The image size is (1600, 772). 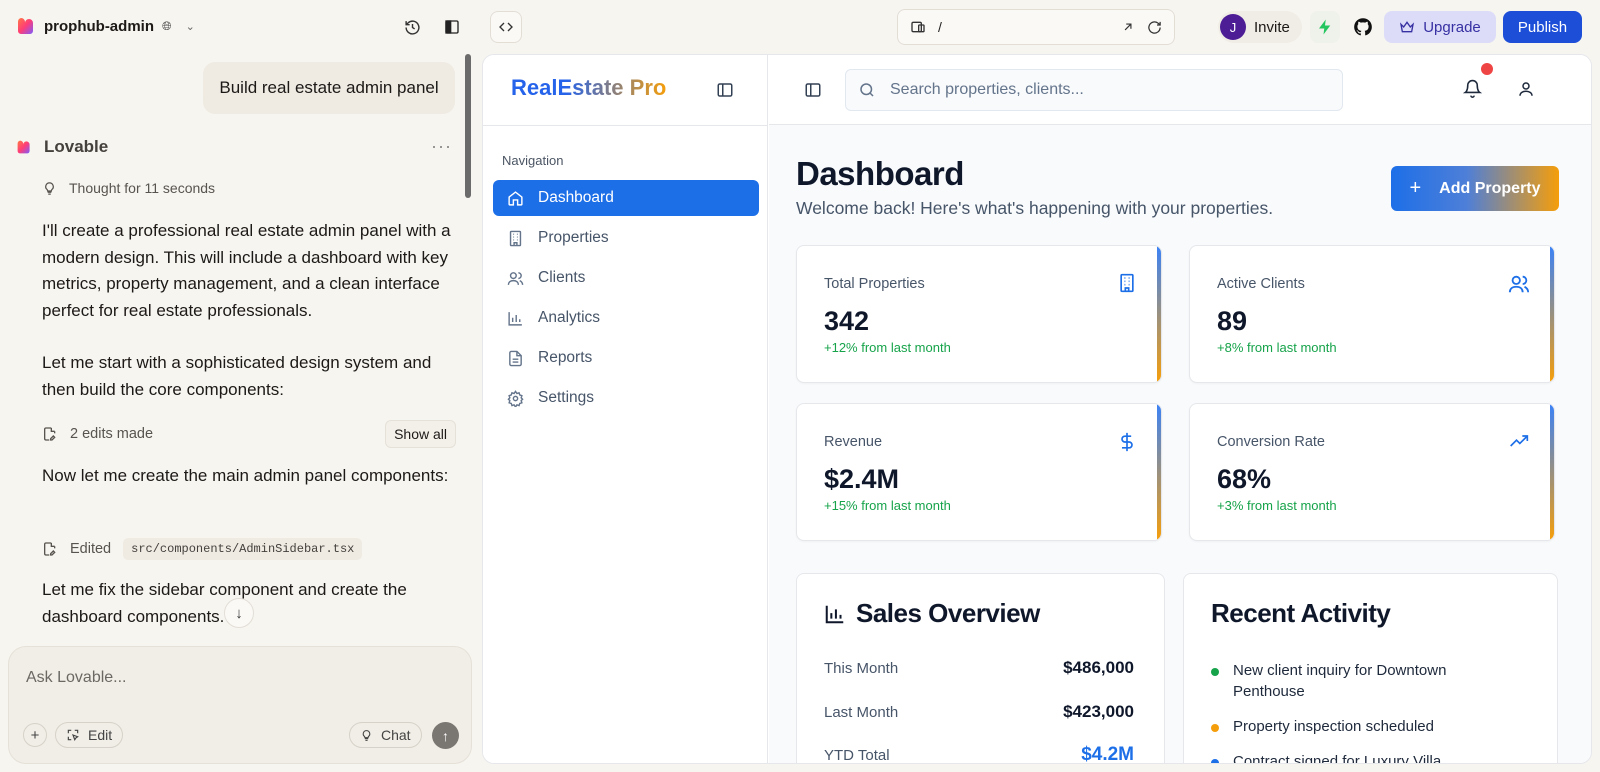 What do you see at coordinates (515, 278) in the screenshot?
I see `users-icon` at bounding box center [515, 278].